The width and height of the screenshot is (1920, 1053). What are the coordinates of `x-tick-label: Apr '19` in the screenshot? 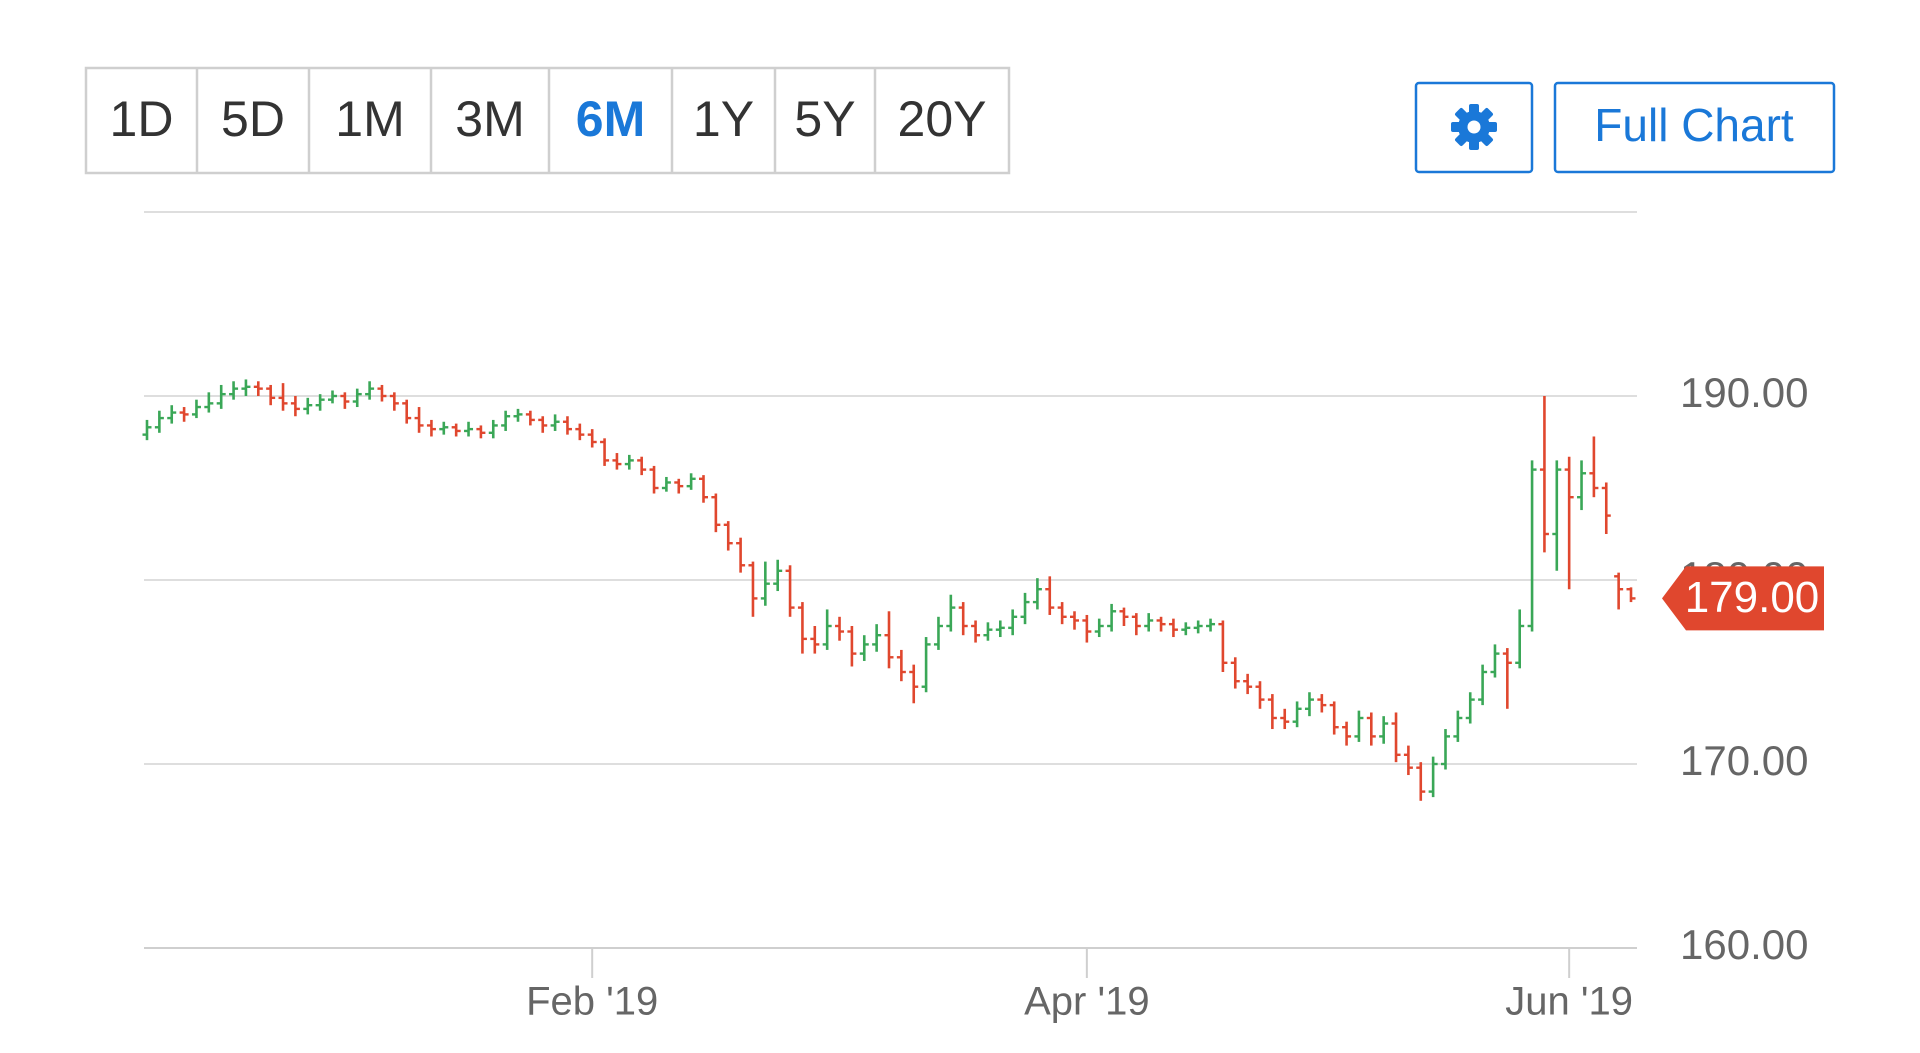 It's located at (1087, 1002).